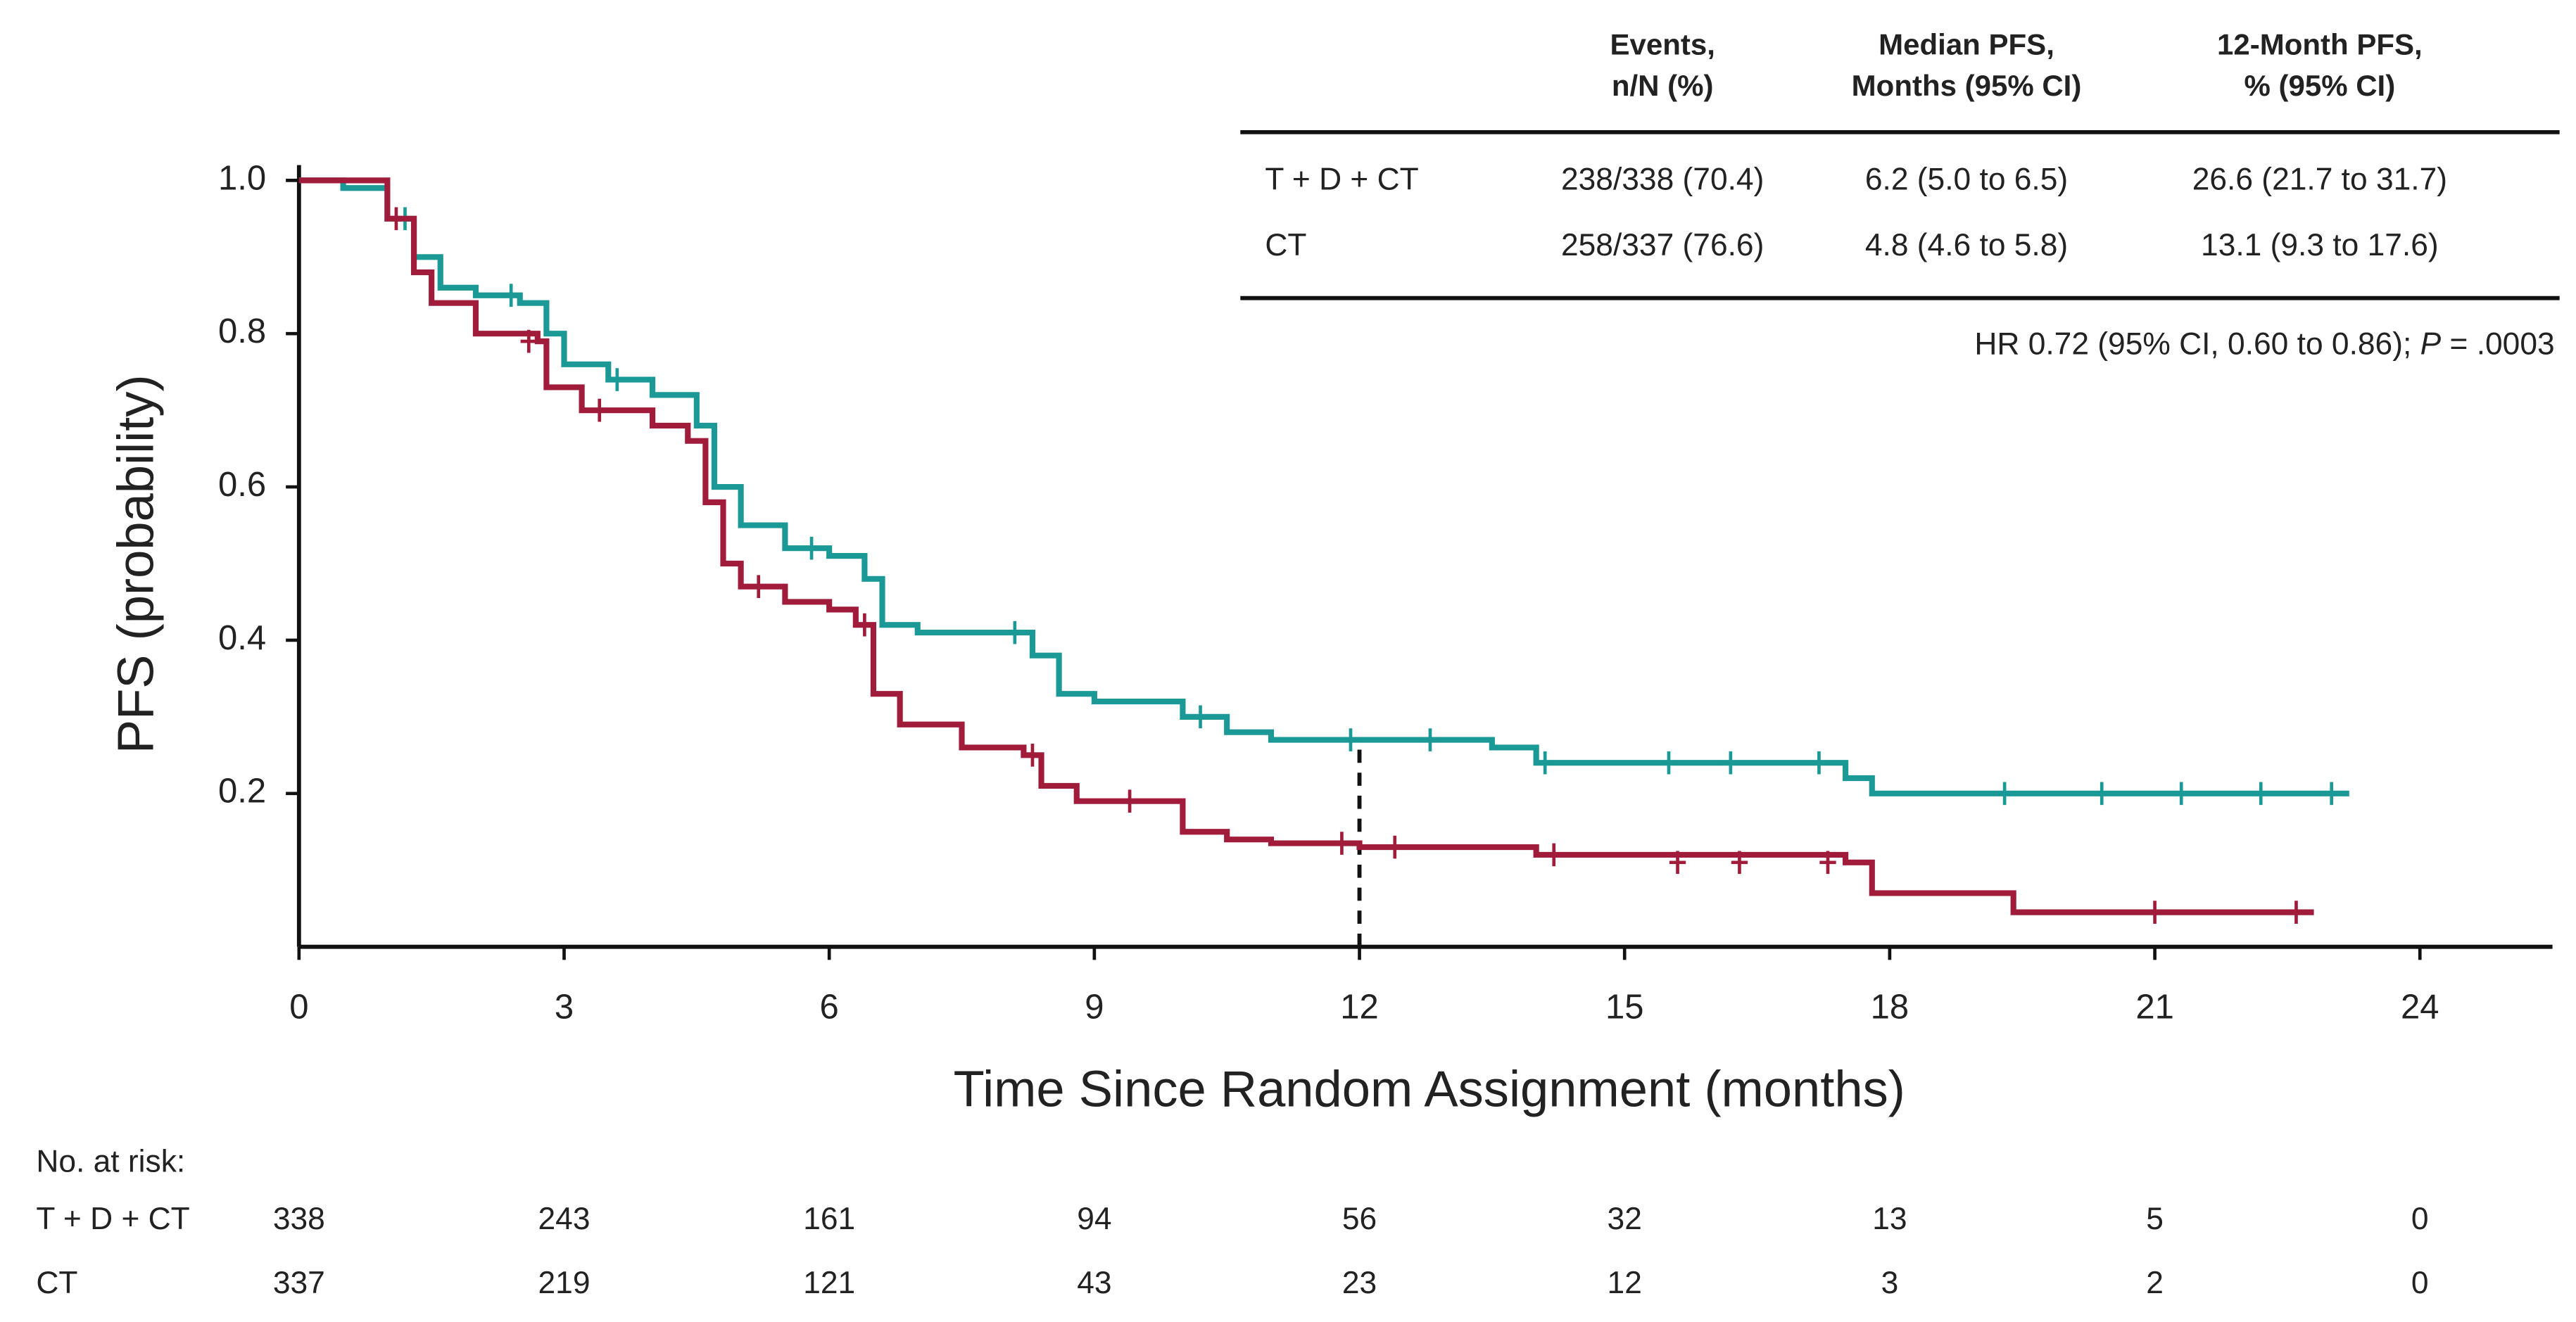  What do you see at coordinates (829, 1007) in the screenshot?
I see `x-tick-label: 6` at bounding box center [829, 1007].